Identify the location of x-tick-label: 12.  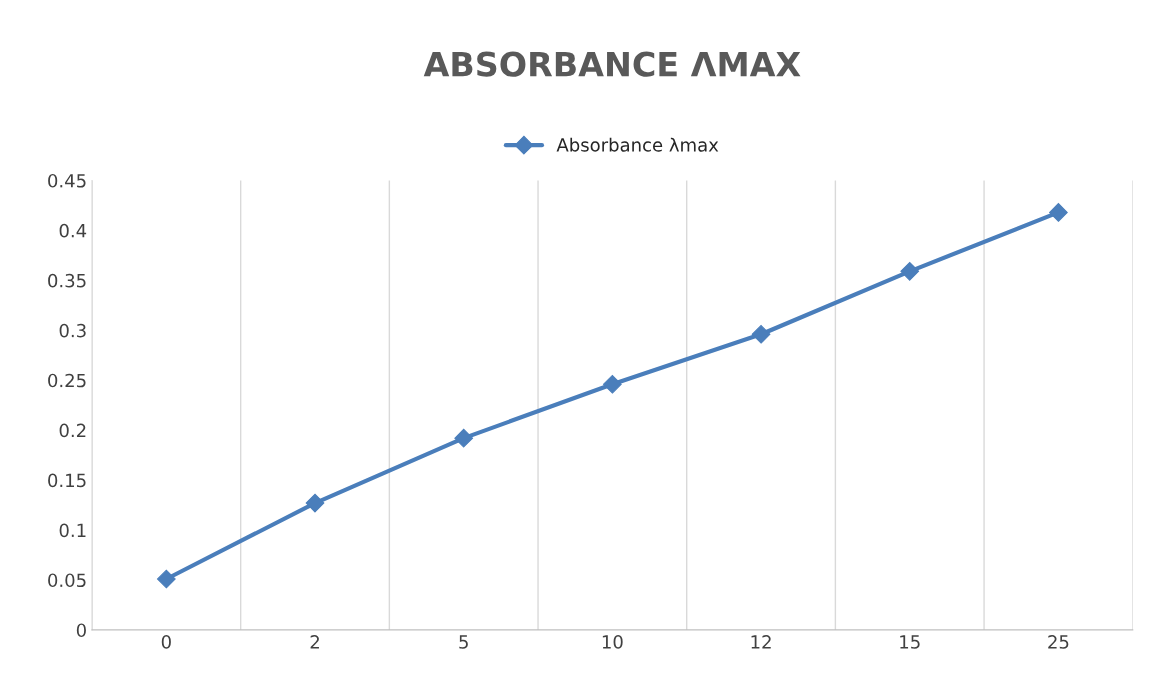
(761, 642).